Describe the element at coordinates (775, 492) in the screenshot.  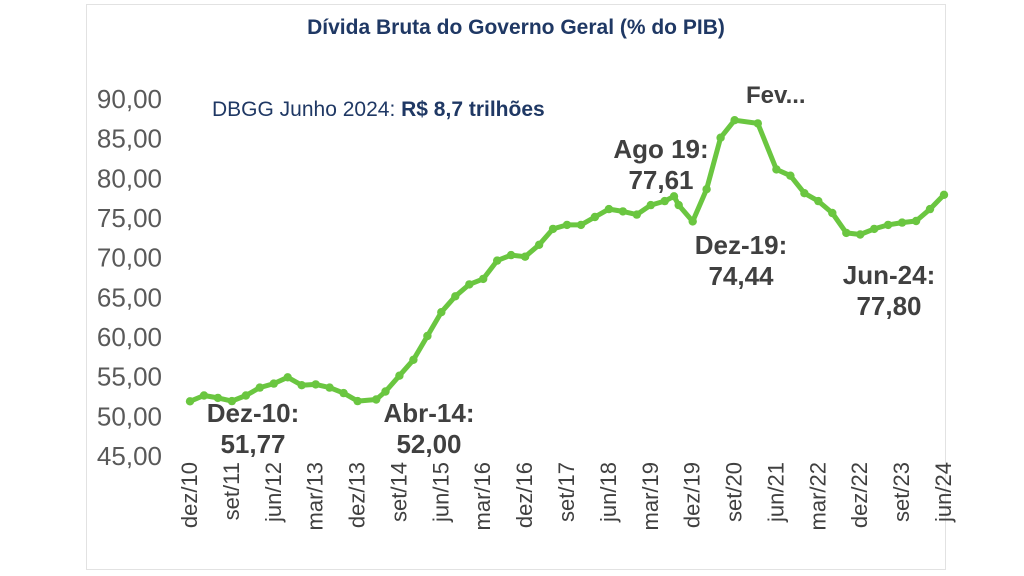
I see `x-tick-label: jun/21` at that location.